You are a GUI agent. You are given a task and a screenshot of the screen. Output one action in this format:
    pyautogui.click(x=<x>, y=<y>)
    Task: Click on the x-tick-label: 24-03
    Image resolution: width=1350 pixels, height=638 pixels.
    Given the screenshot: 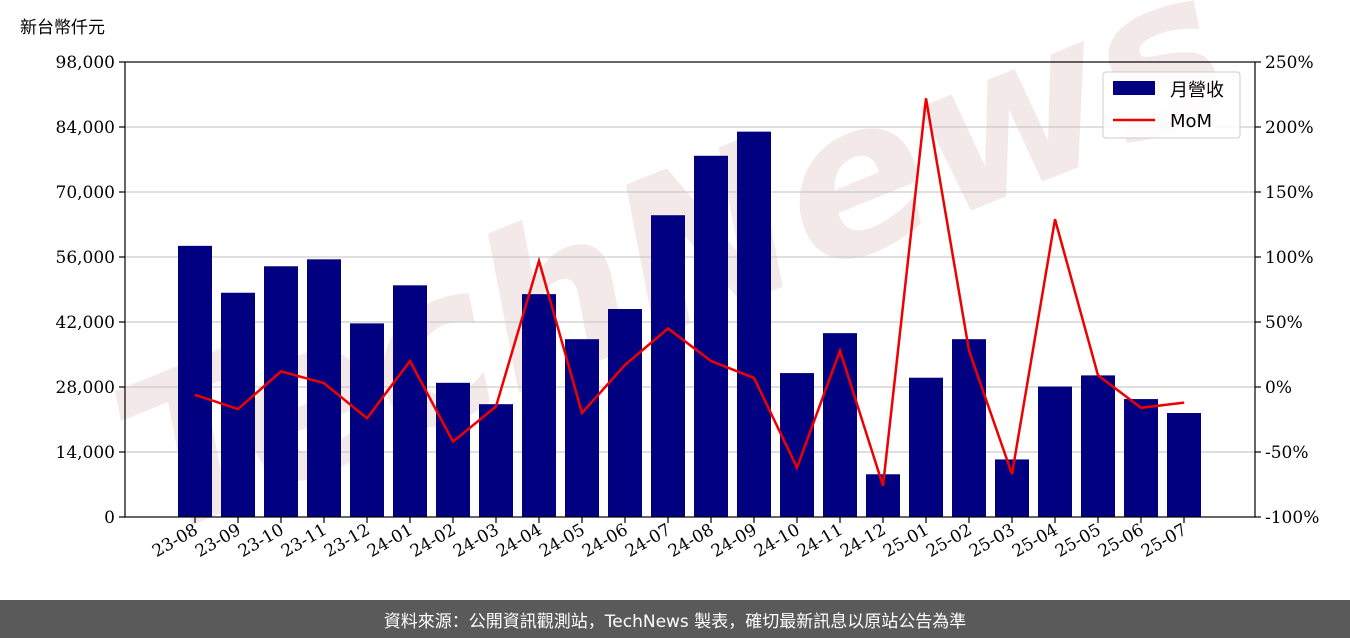 What is the action you would take?
    pyautogui.click(x=476, y=541)
    